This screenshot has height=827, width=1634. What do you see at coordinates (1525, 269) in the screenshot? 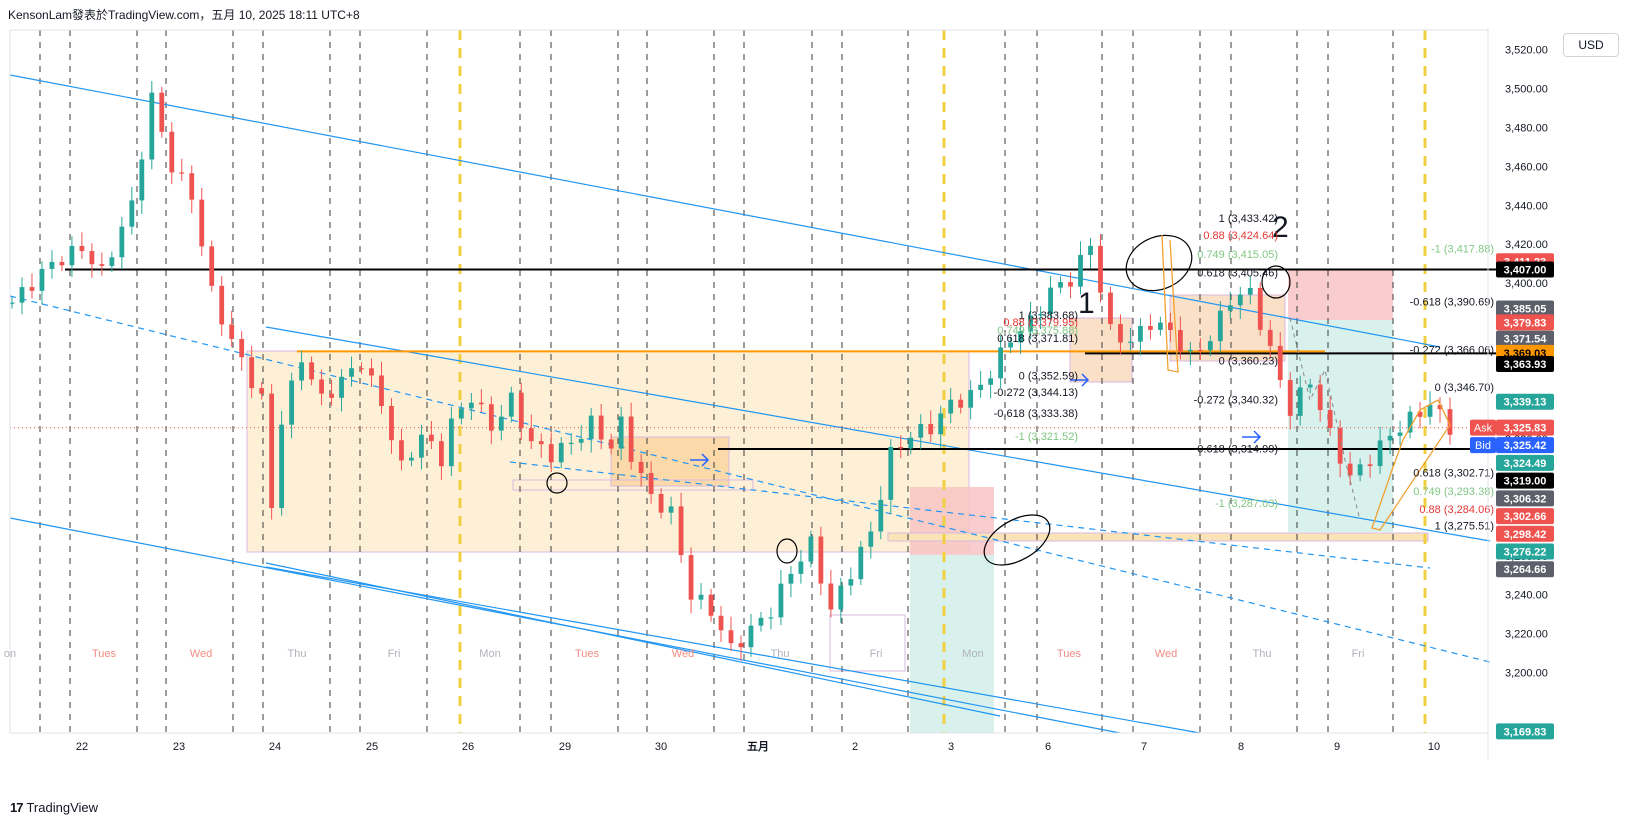
I see `price-badge-1: 3,407.00` at bounding box center [1525, 269].